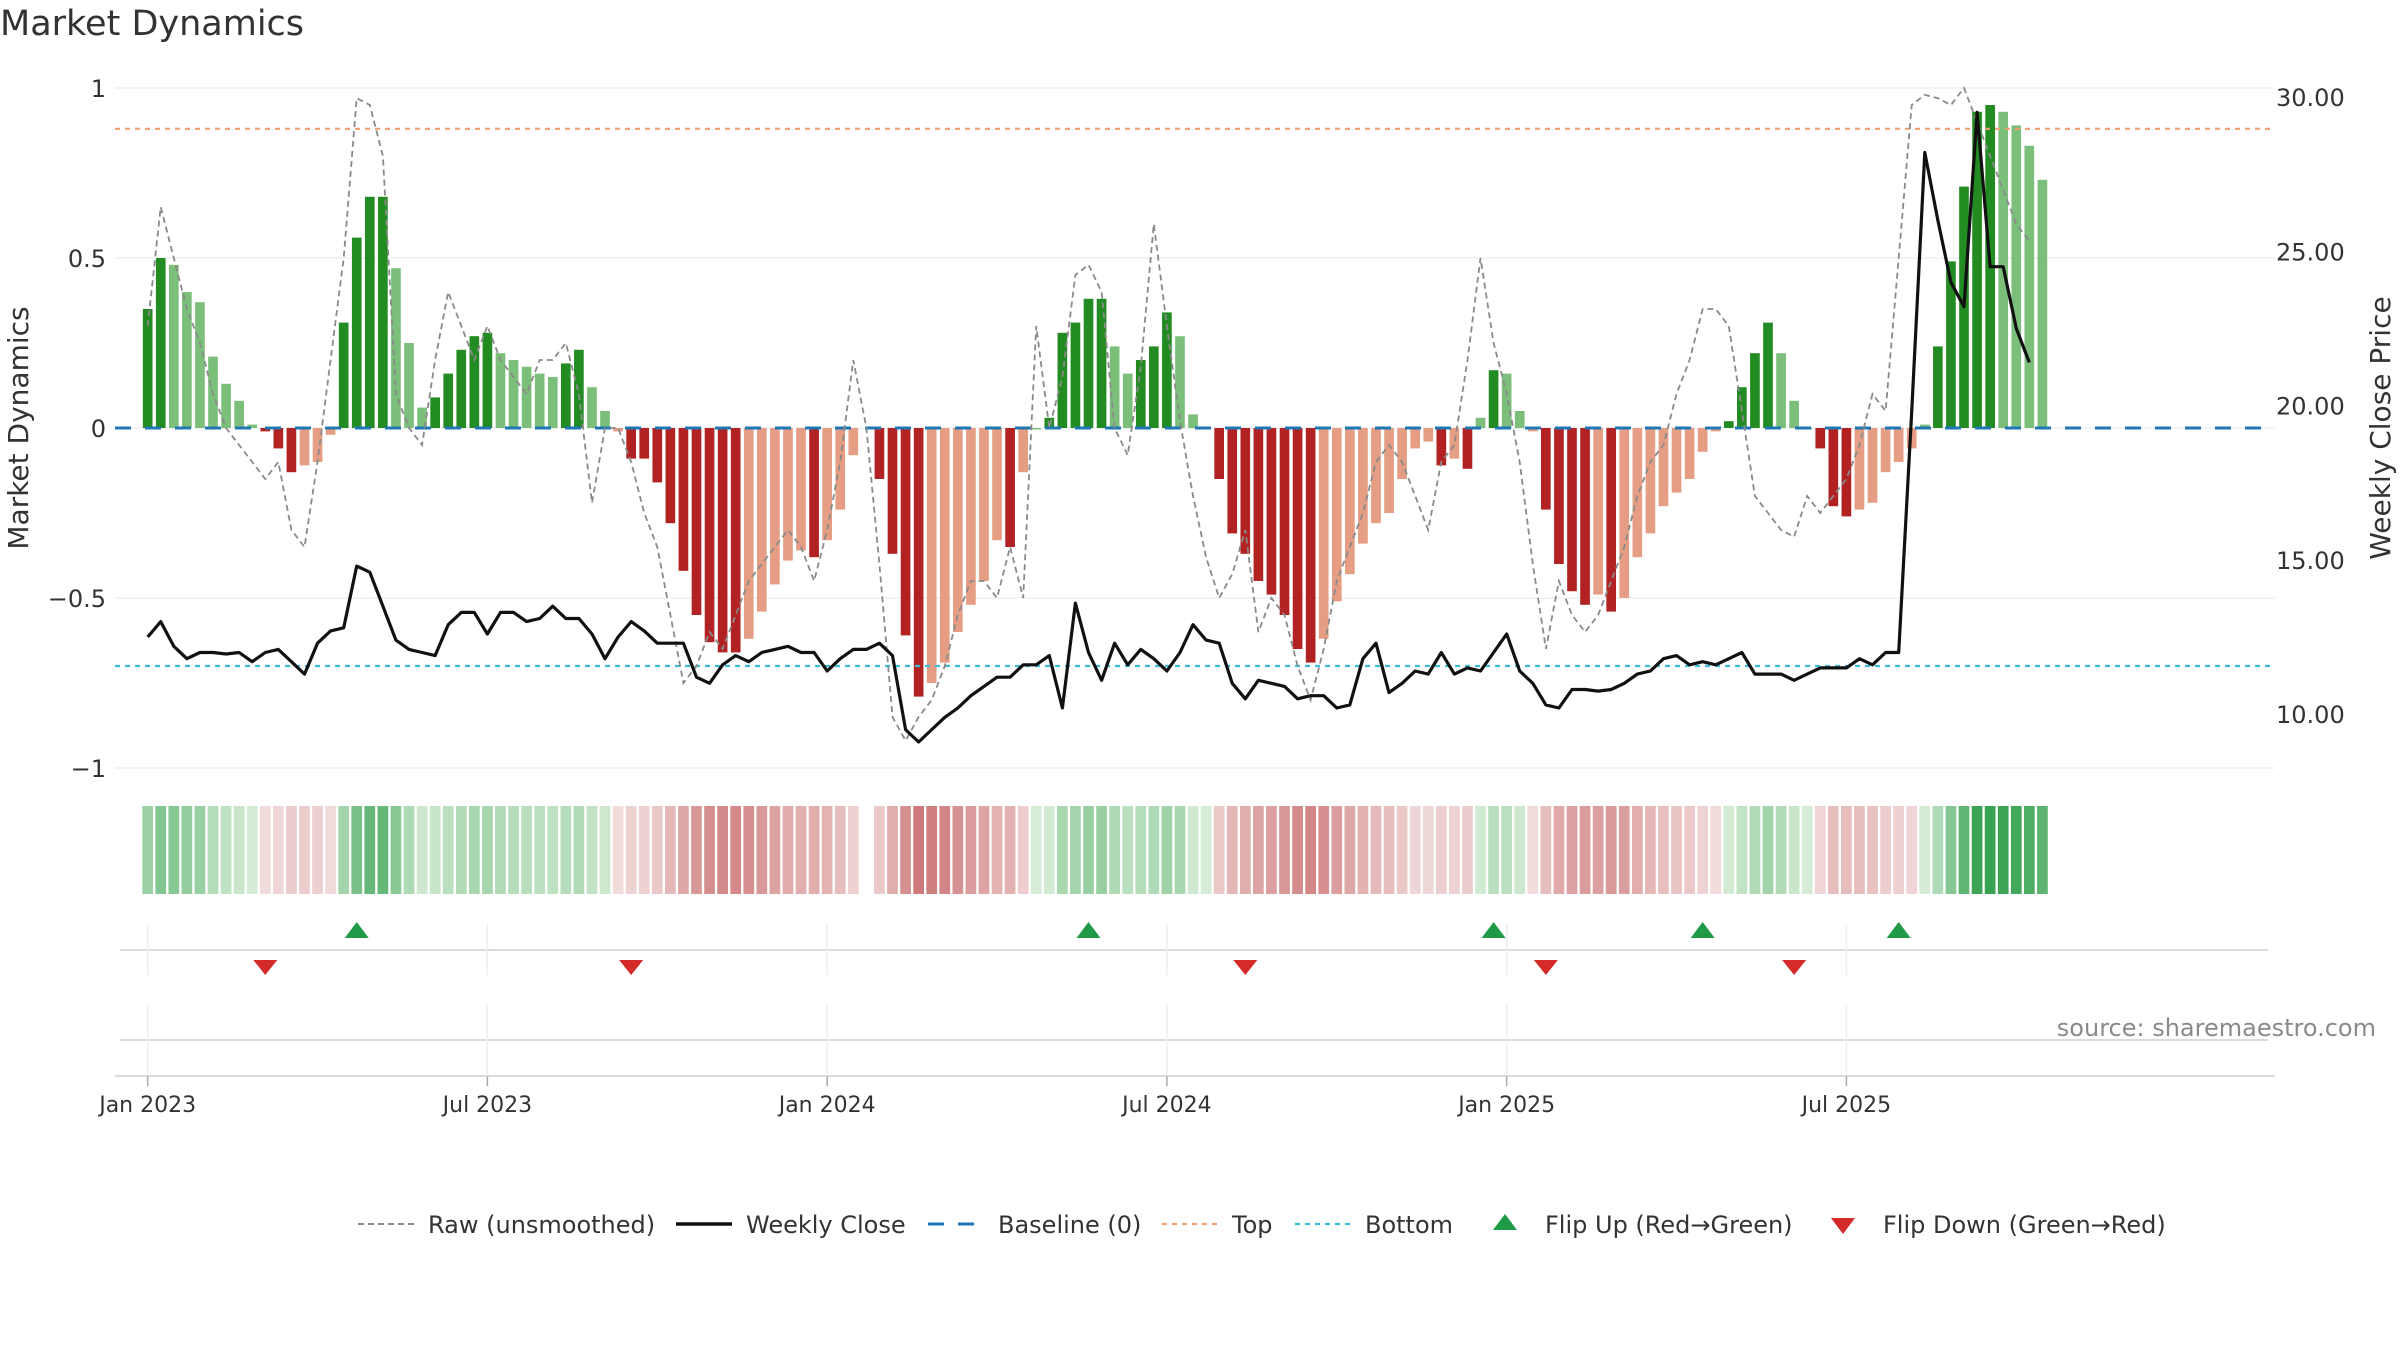 The width and height of the screenshot is (2400, 1350). What do you see at coordinates (1669, 1225) in the screenshot?
I see `legend-flip-up-label: Flip Up (Red→Green)` at bounding box center [1669, 1225].